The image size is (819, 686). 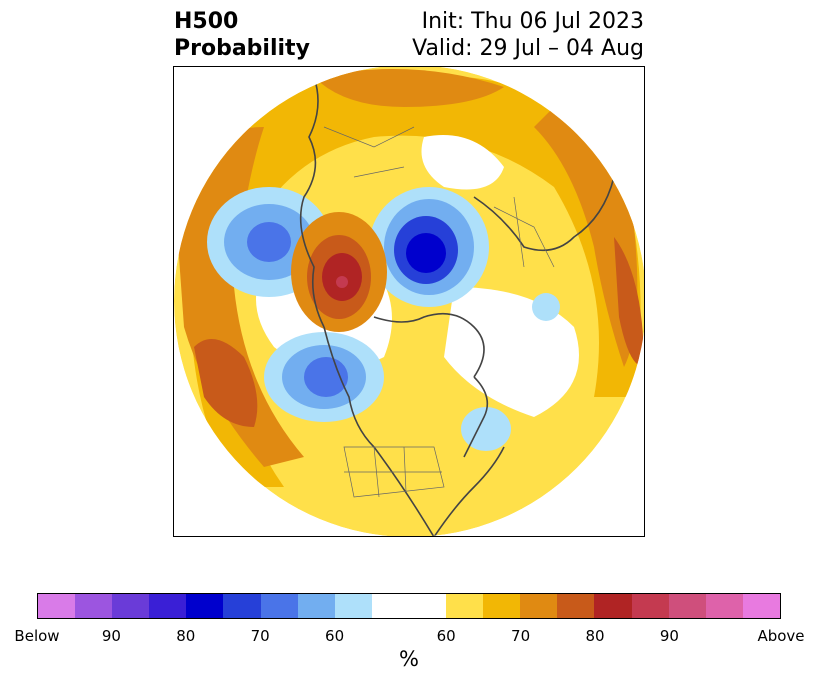 I want to click on below-60-atlantic, so click(x=486, y=429).